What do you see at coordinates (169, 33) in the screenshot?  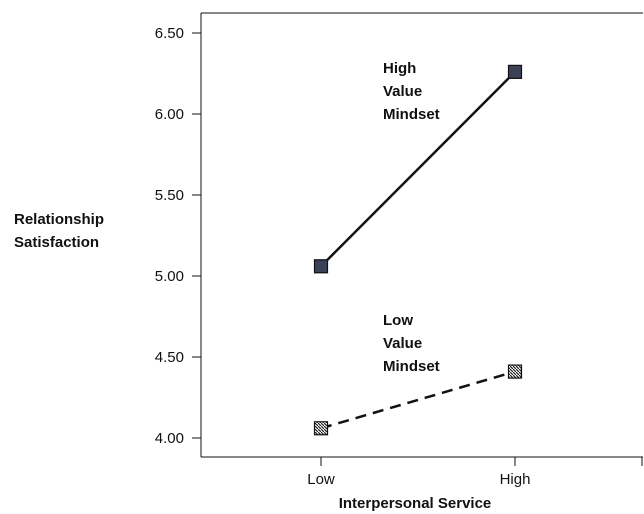 I see `y-tick-label: 6.50` at bounding box center [169, 33].